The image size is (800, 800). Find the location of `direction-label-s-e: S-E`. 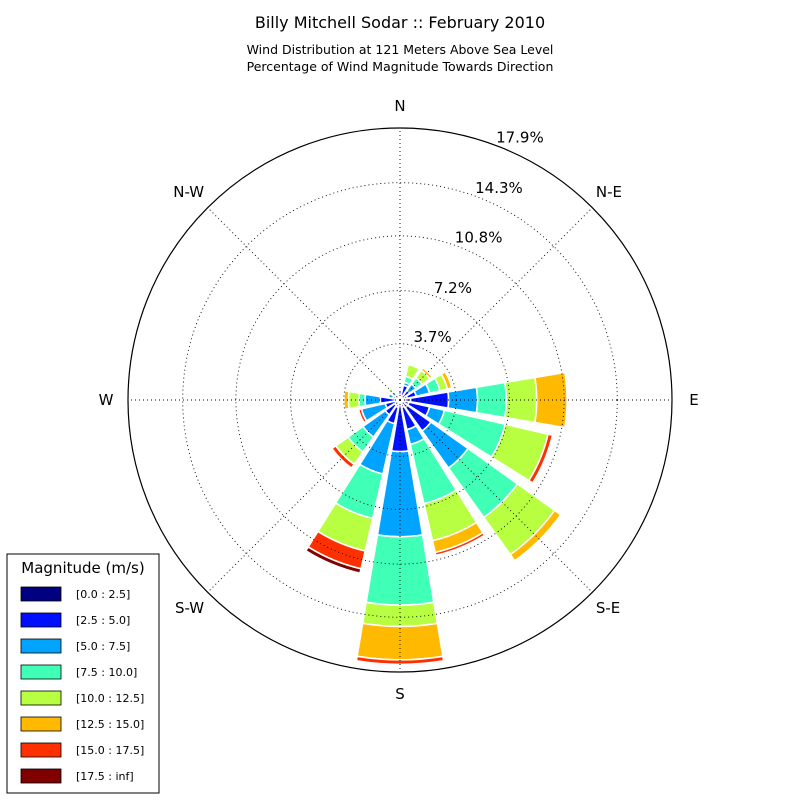

direction-label-s-e: S-E is located at coordinates (608, 608).